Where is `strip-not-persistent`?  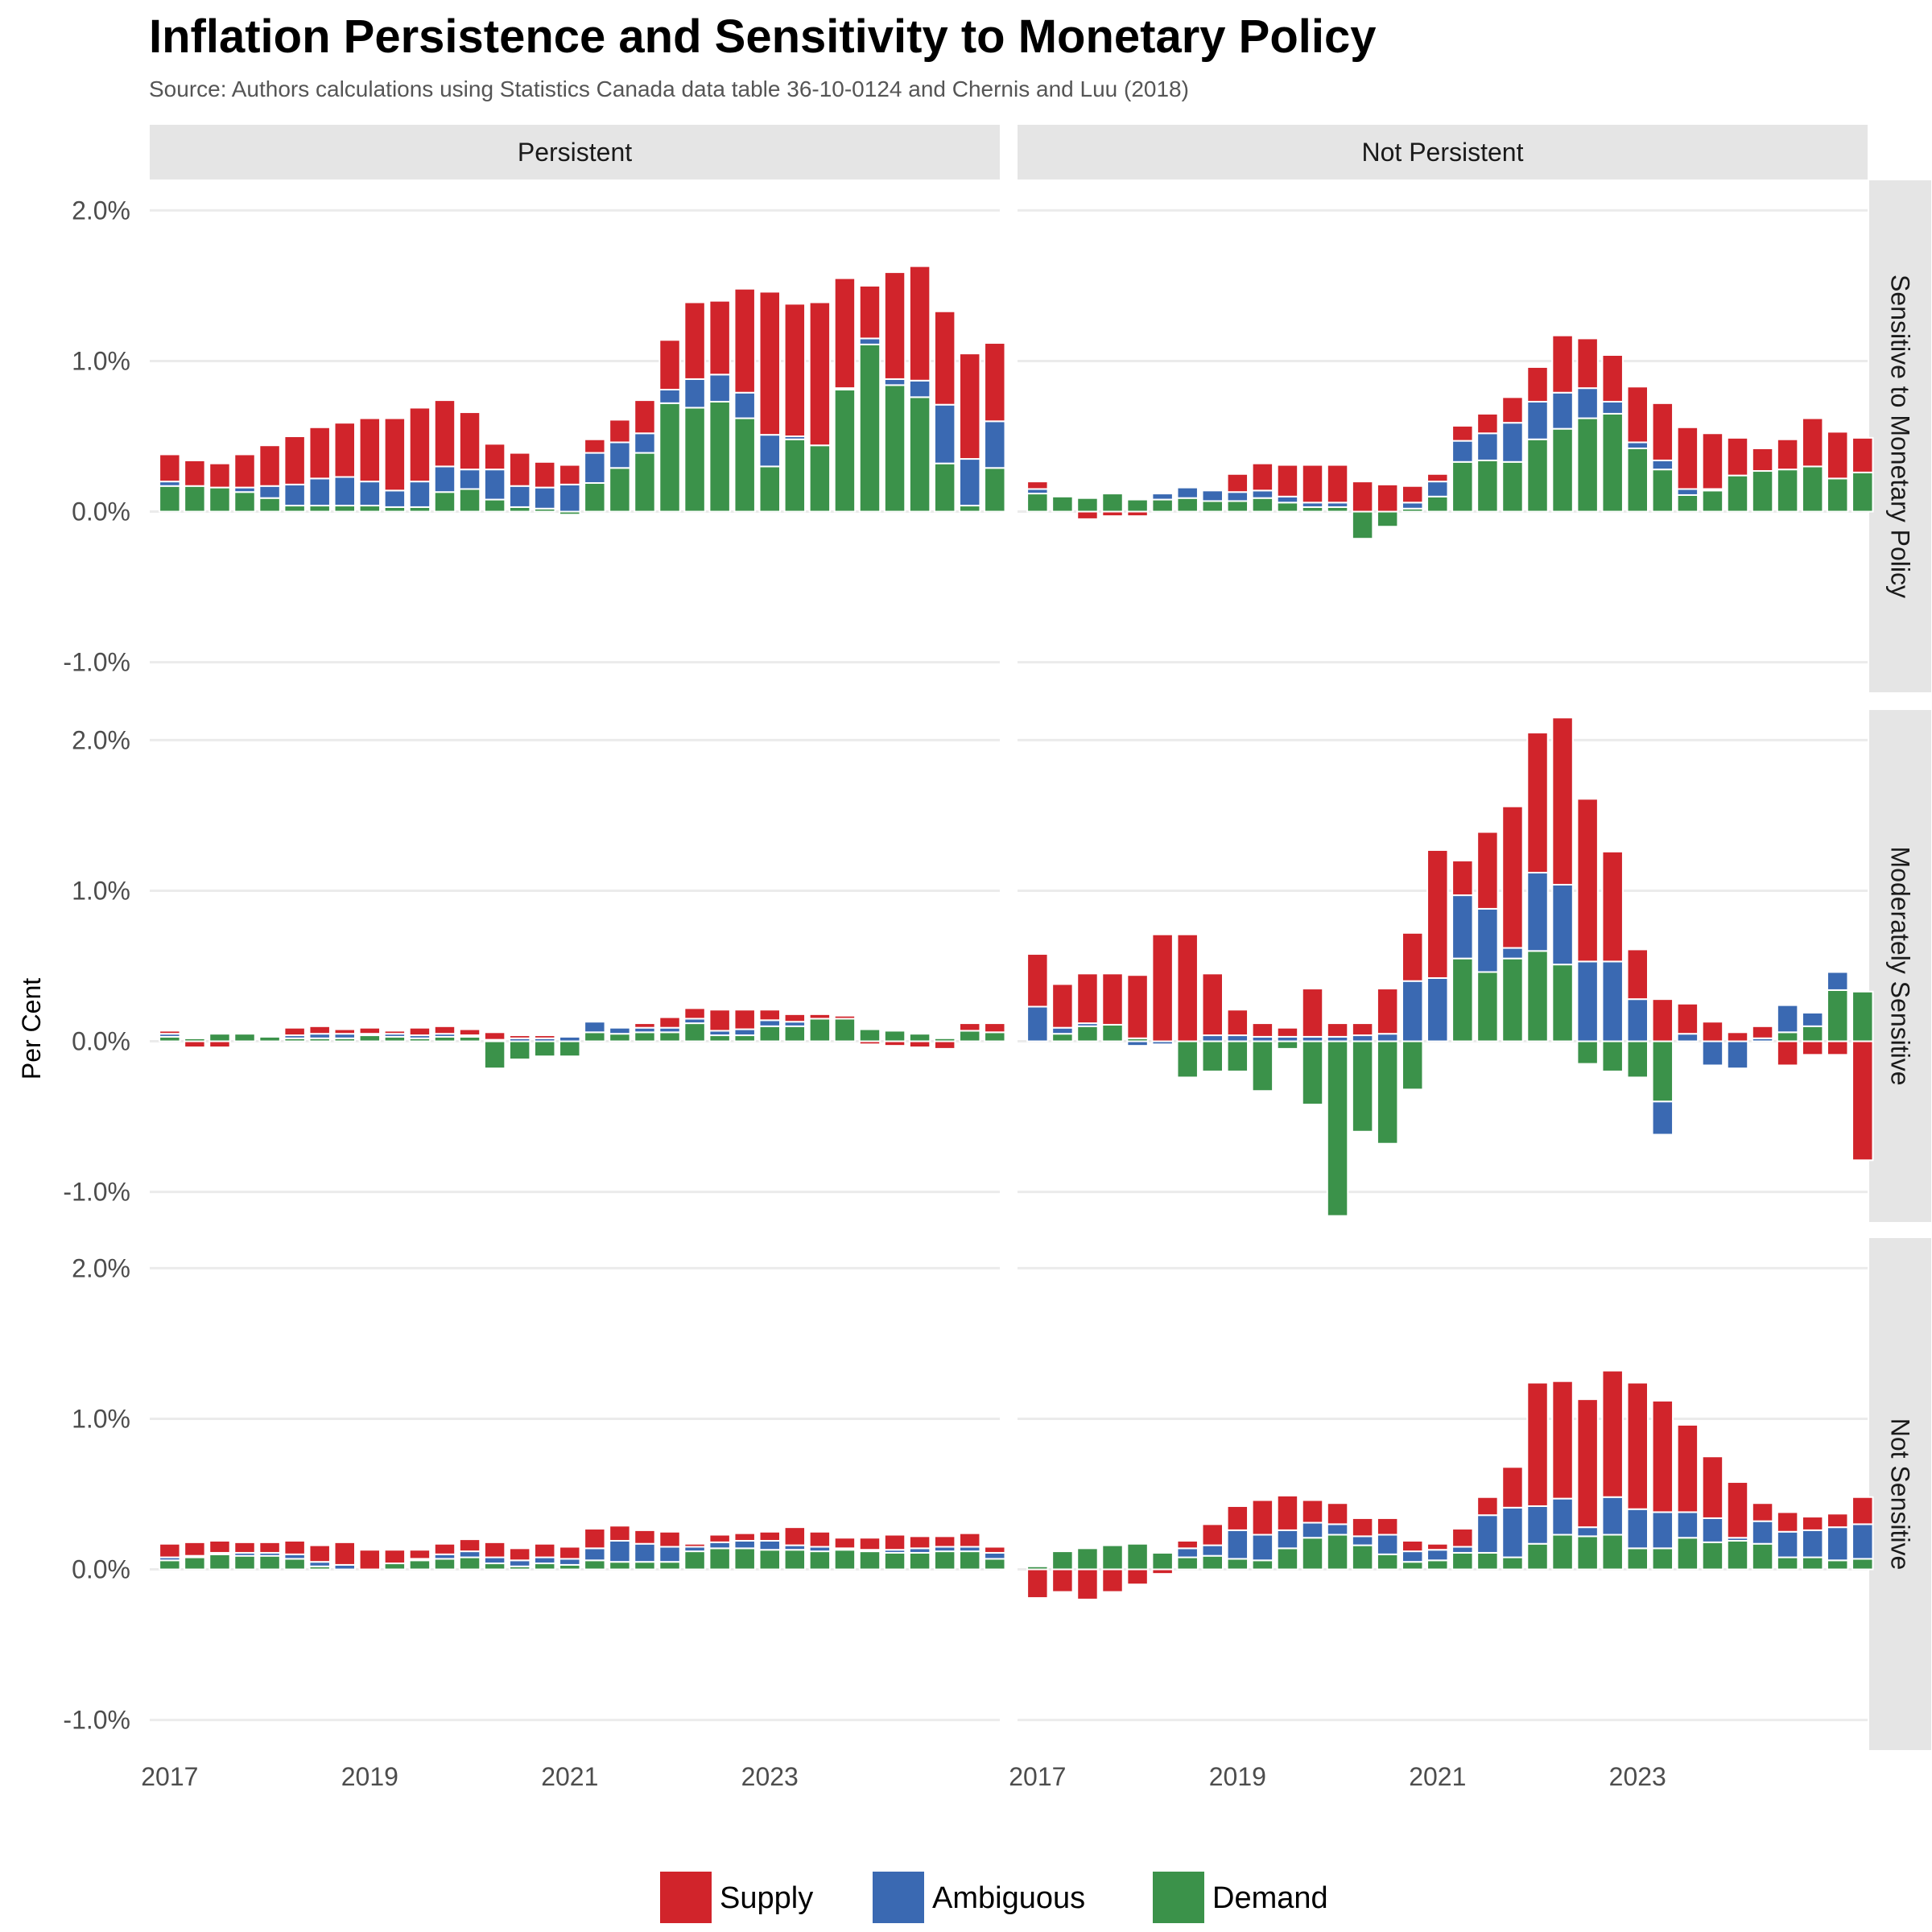 strip-not-persistent is located at coordinates (1443, 152).